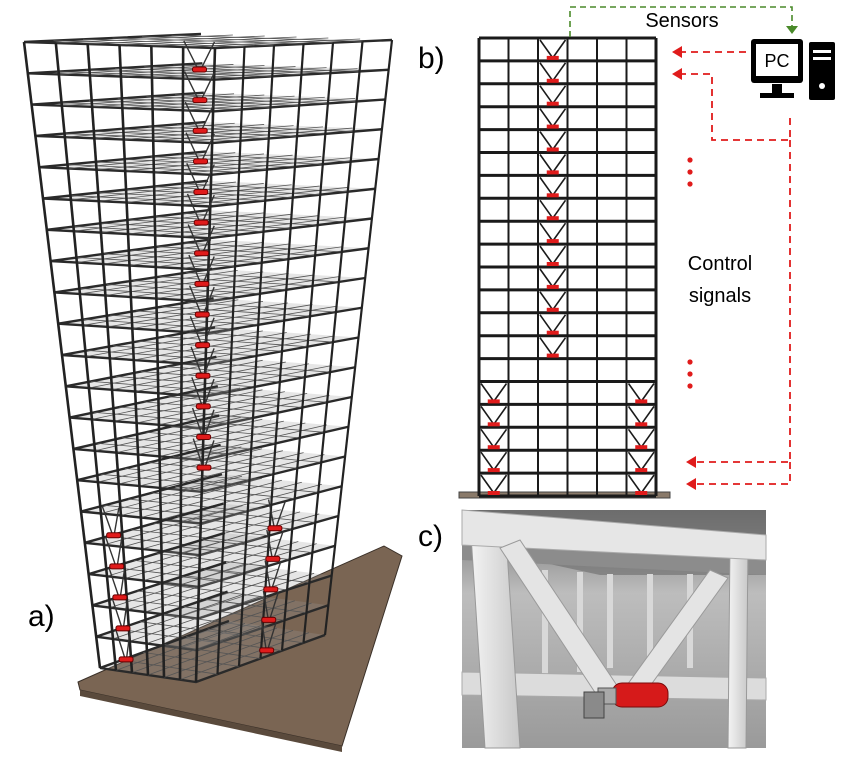  What do you see at coordinates (720, 264) in the screenshot?
I see `control-label-line1: Control` at bounding box center [720, 264].